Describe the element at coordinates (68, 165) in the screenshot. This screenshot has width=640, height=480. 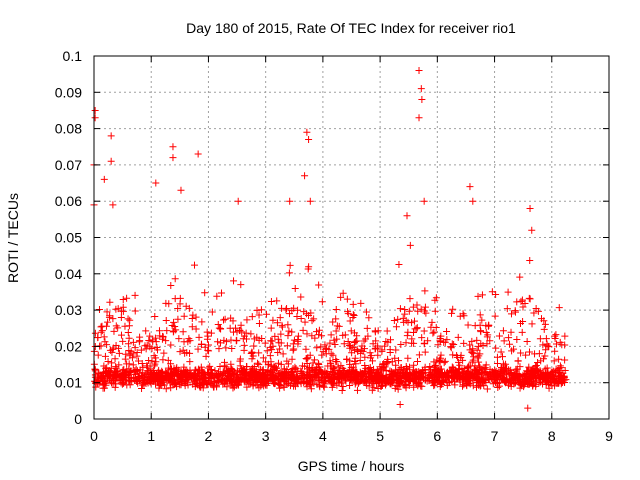
I see `y-tick-label: 0.07` at that location.